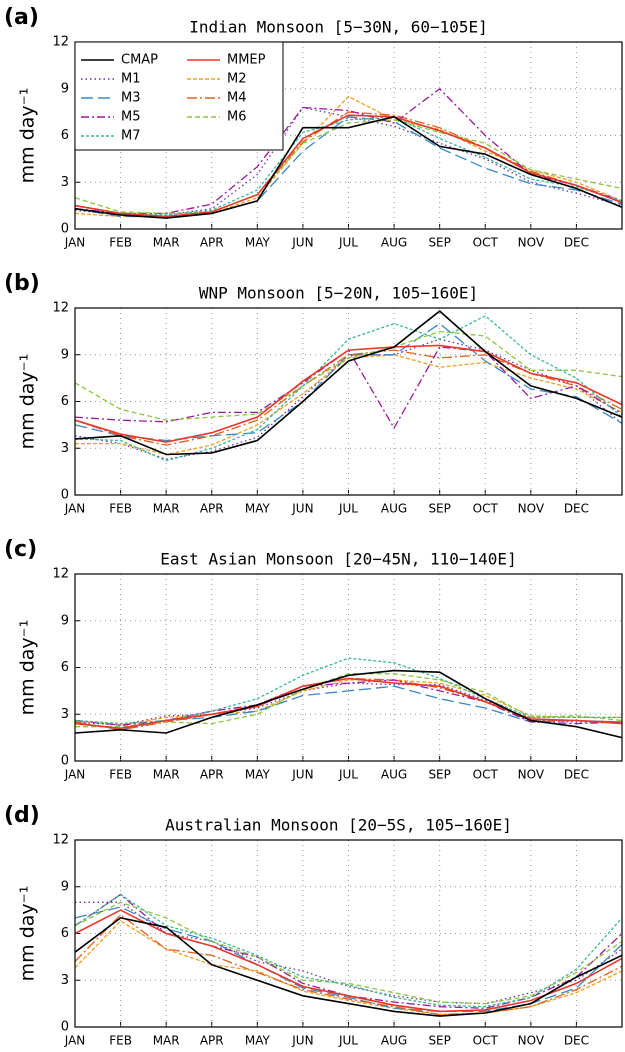  What do you see at coordinates (179, 96) in the screenshot?
I see `legend: CMAP MMEP M1 M2 M3 M4 M5 M6 M7` at bounding box center [179, 96].